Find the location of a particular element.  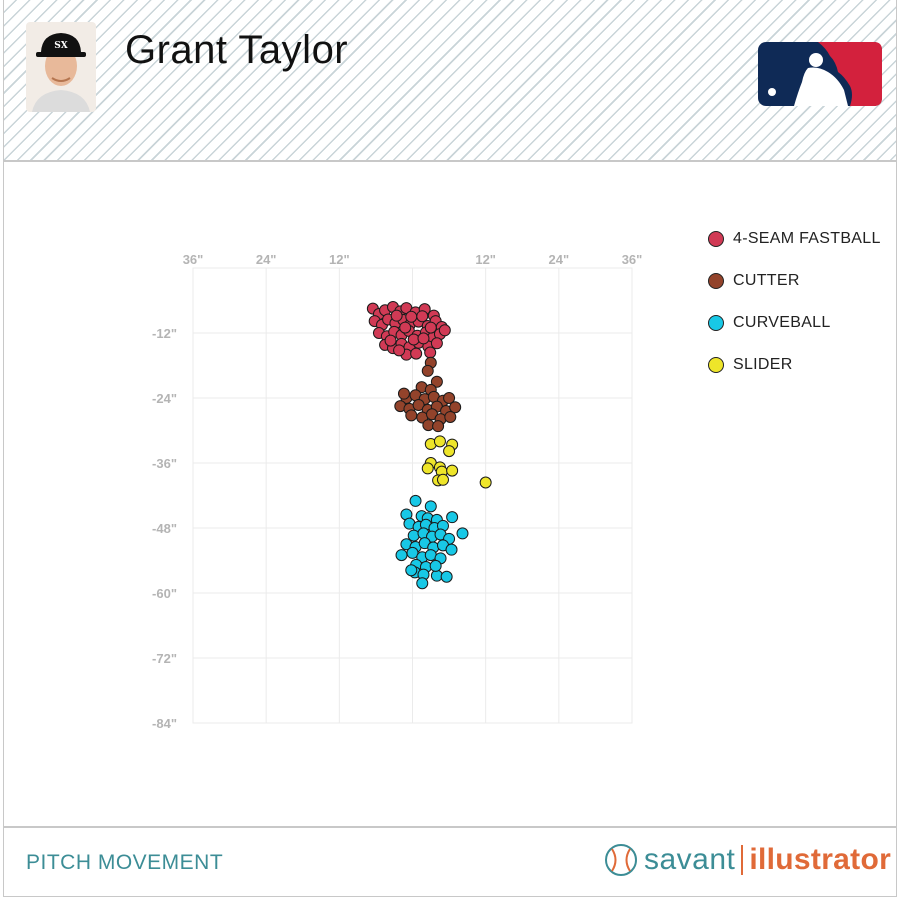

legend-label: SLIDER is located at coordinates (763, 364).